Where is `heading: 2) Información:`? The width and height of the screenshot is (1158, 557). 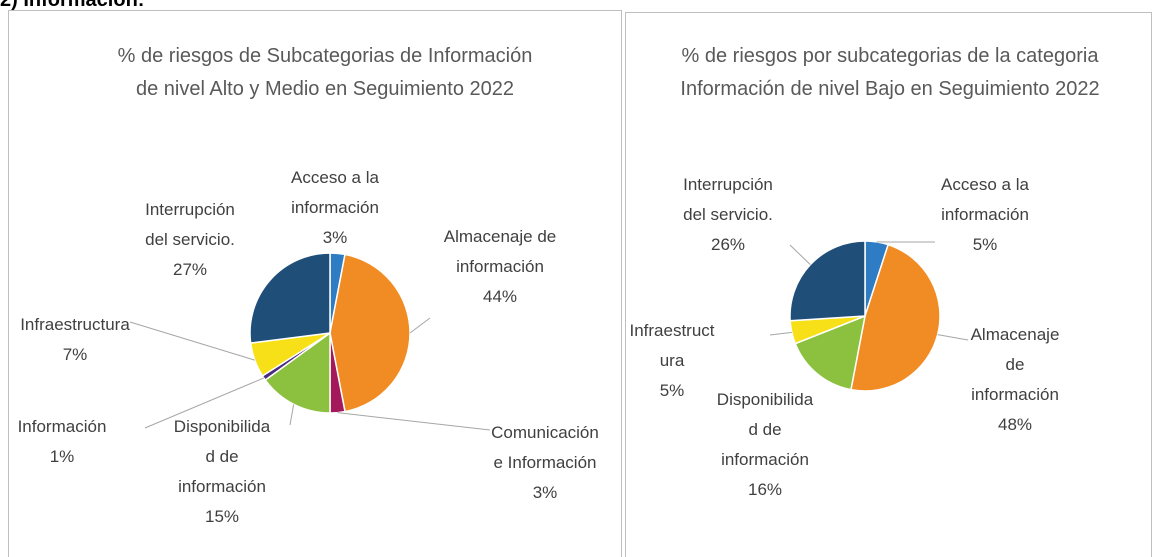 heading: 2) Información: is located at coordinates (72, 5).